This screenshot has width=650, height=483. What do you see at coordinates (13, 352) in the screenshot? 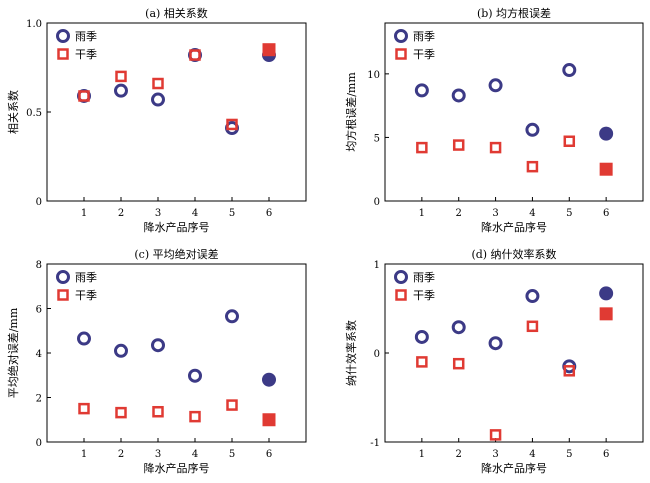
I see `y-axis-label: 平均绝对误差/mm` at bounding box center [13, 352].